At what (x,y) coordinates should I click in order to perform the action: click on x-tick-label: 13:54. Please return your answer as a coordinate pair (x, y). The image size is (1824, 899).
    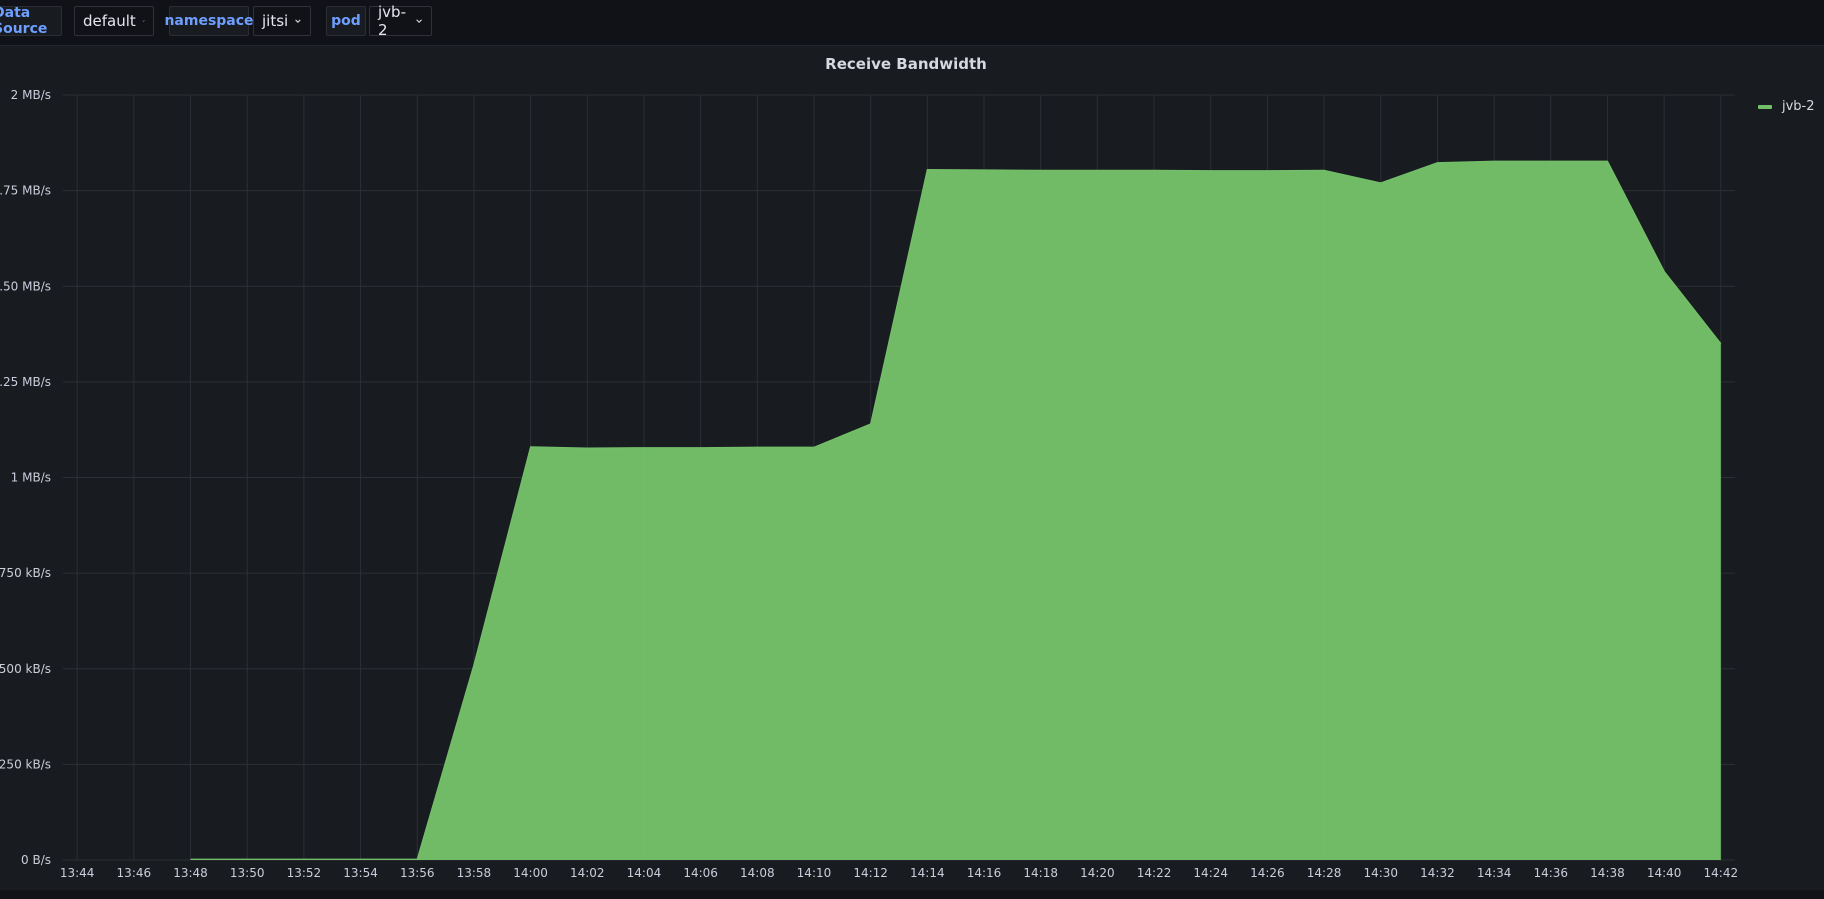
    Looking at the image, I should click on (360, 873).